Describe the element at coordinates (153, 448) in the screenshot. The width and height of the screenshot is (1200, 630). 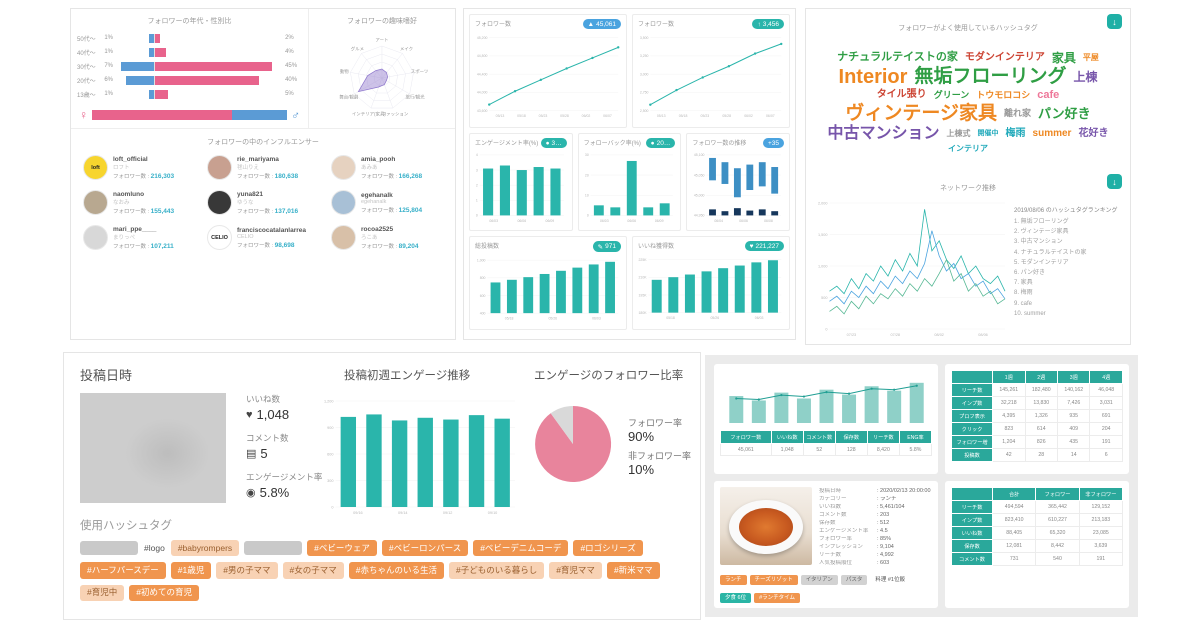
I see `post-image-placeholder` at that location.